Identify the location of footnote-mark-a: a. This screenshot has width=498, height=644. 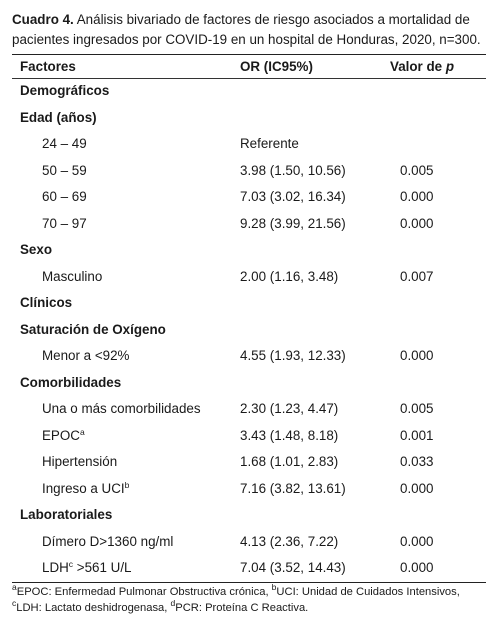
(14, 587).